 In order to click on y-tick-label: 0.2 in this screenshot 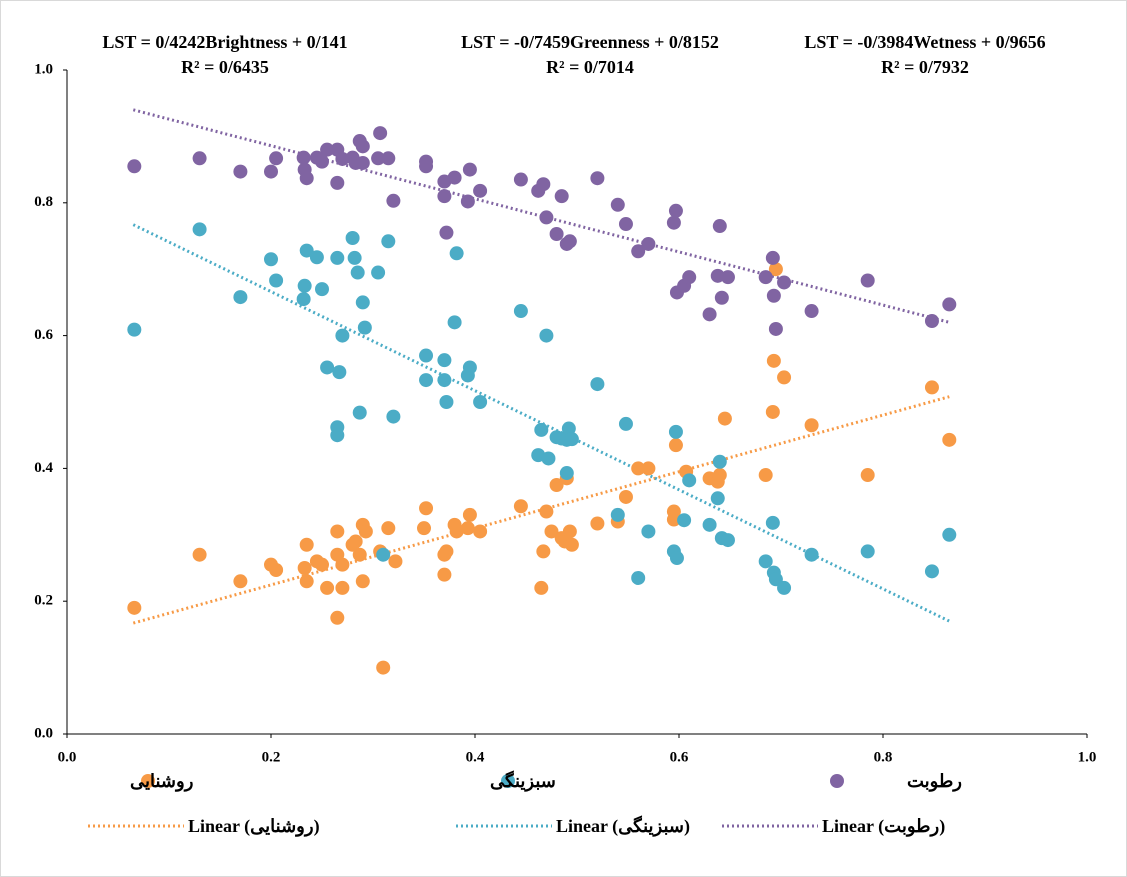, I will do `click(43, 601)`.